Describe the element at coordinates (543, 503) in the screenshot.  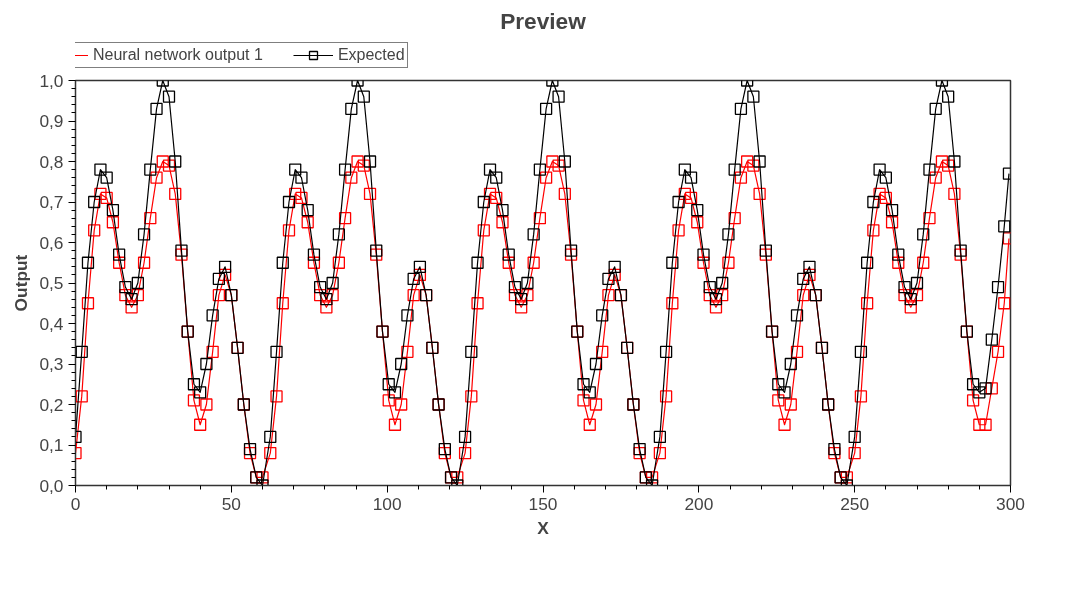
I see `x-tick-label: 150` at that location.